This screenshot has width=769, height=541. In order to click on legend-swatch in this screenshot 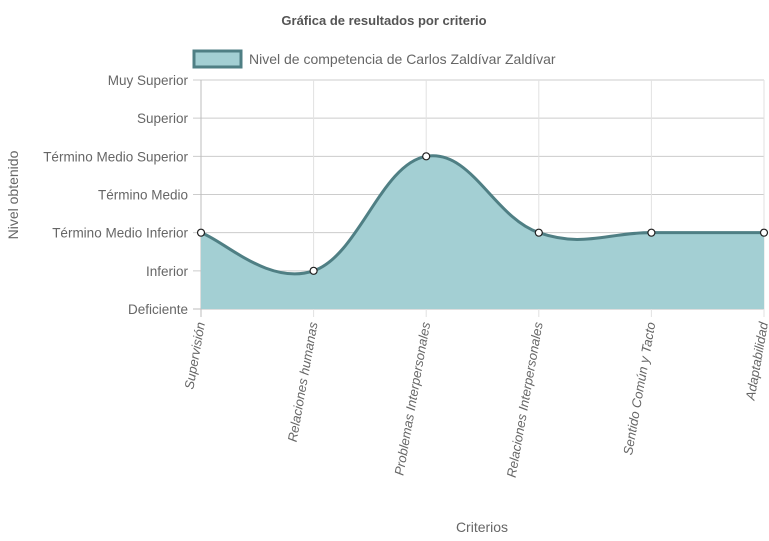, I will do `click(217, 59)`.